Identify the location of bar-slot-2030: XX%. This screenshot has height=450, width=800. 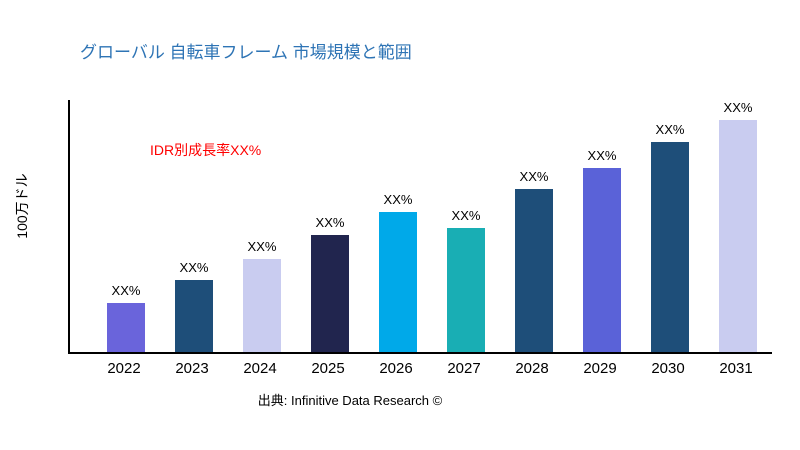
(670, 226).